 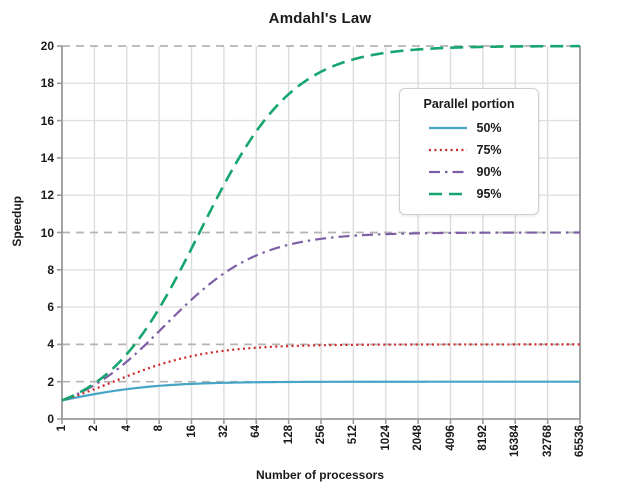 I want to click on legend-rows: 50% 75% 90% 95%, so click(x=469, y=161).